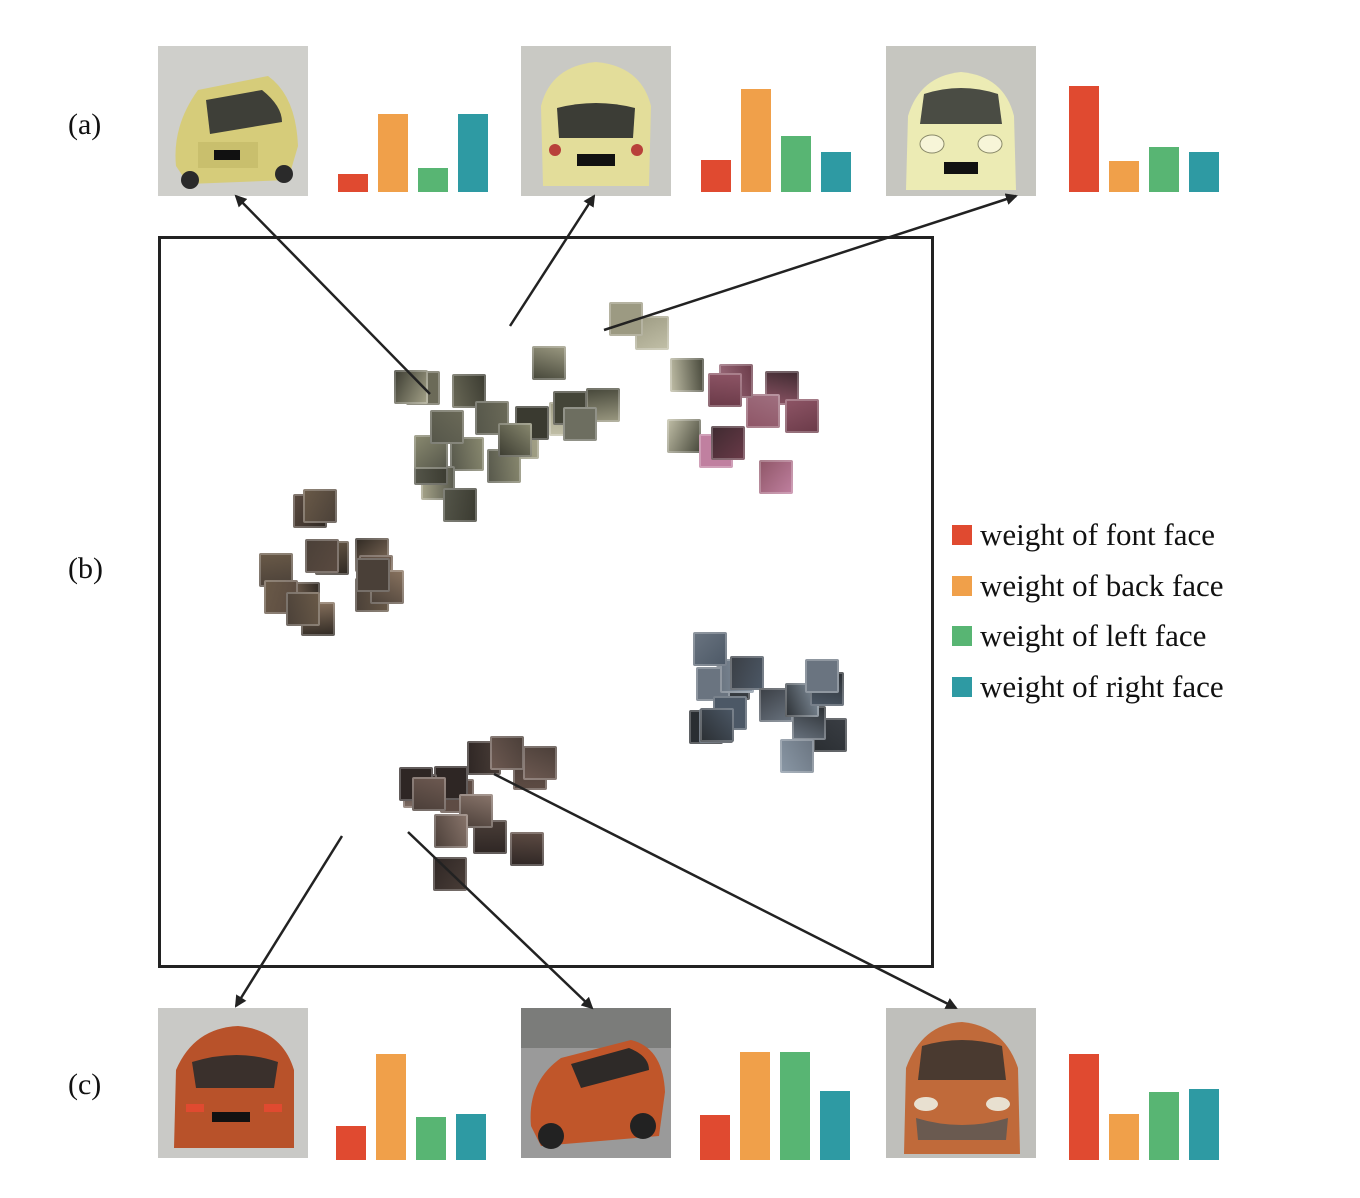  Describe the element at coordinates (1102, 686) in the screenshot. I see `legend-label: weight of right face` at that location.